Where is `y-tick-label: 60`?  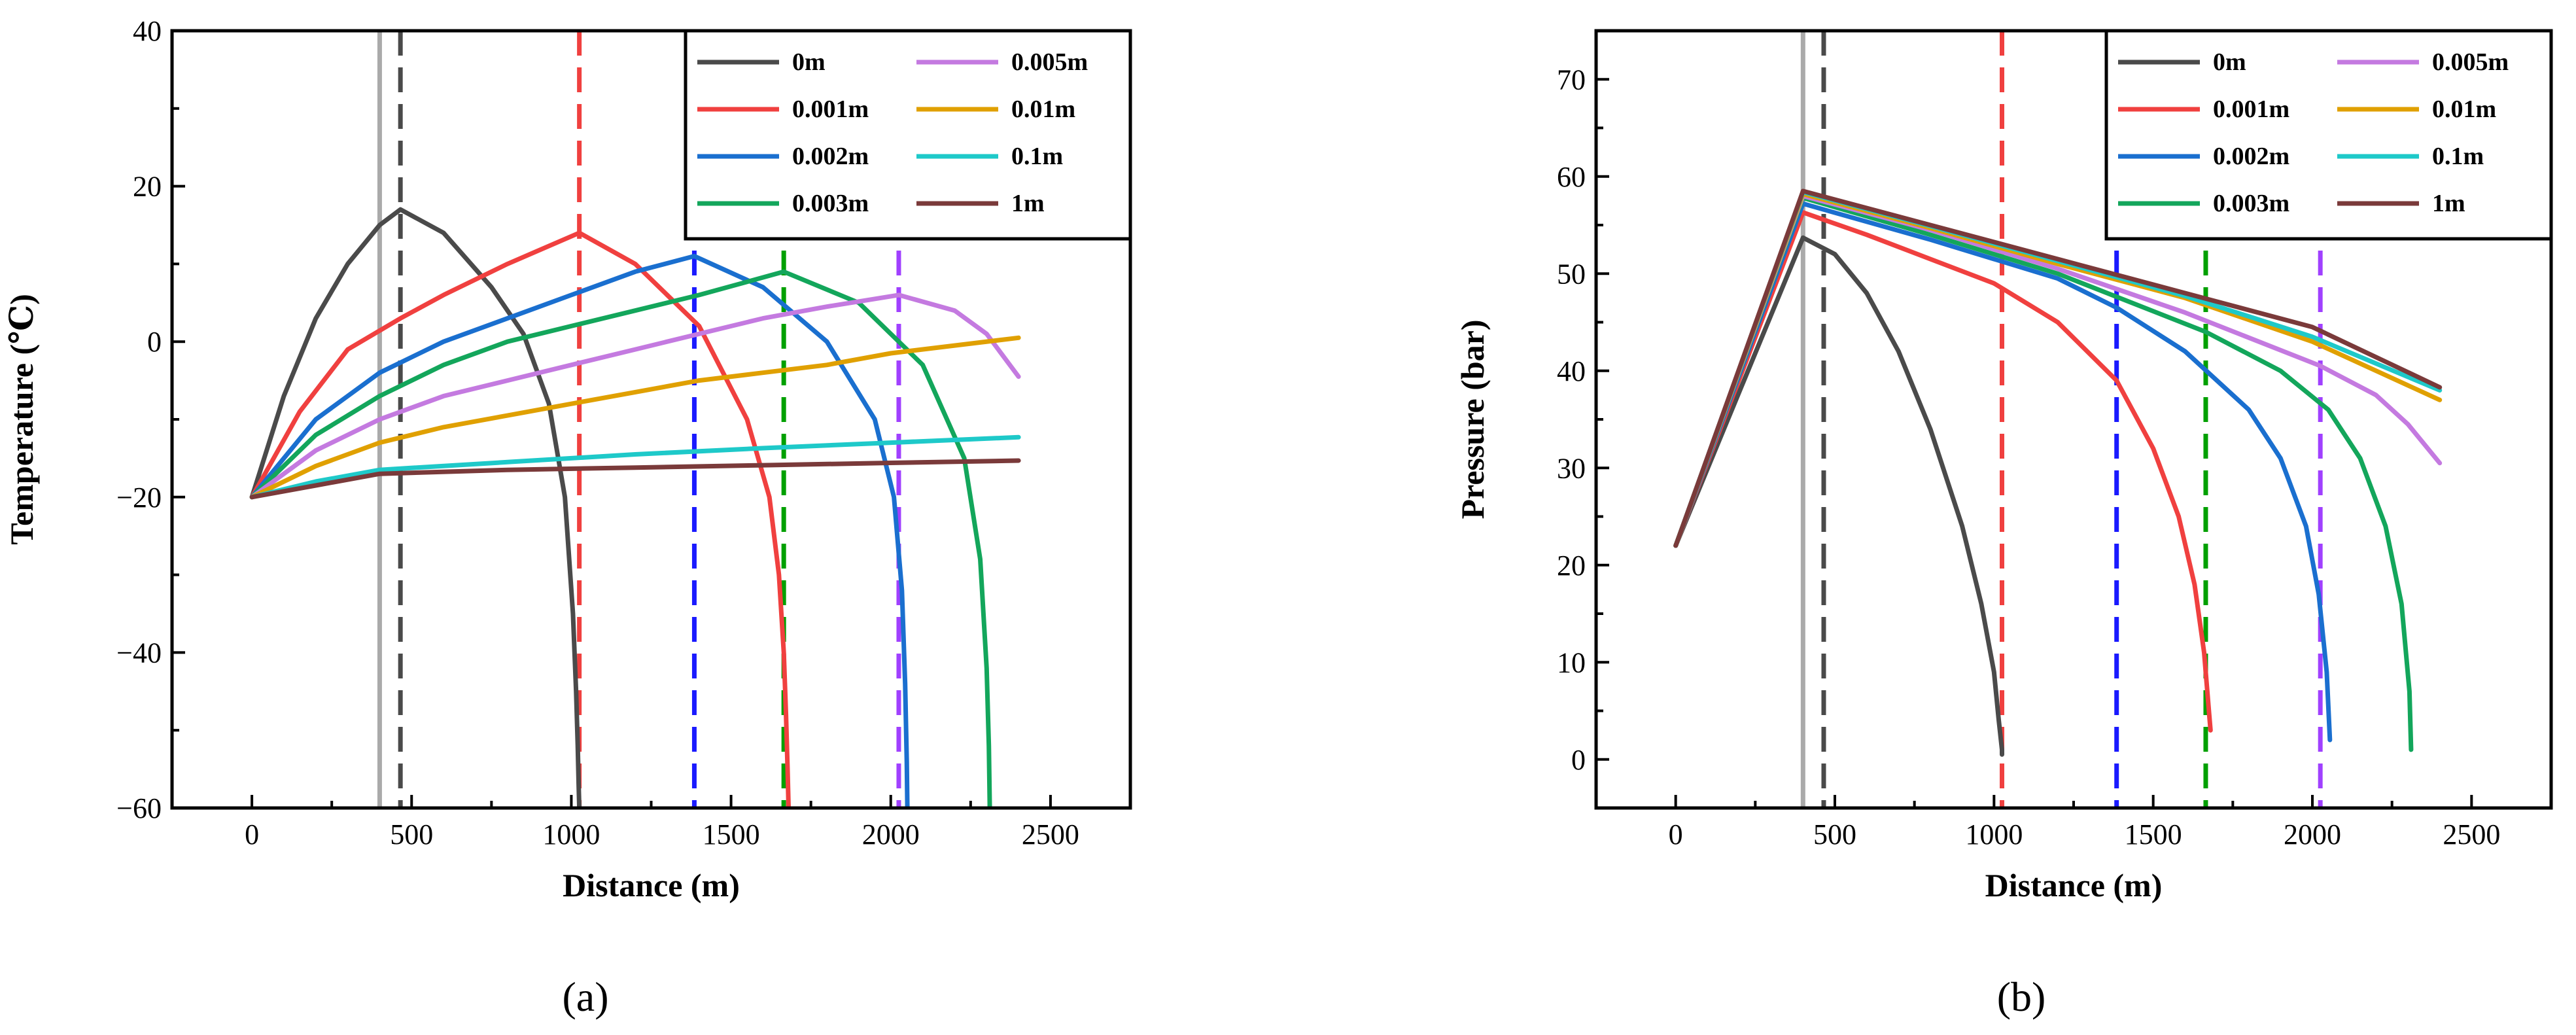
y-tick-label: 60 is located at coordinates (1572, 177).